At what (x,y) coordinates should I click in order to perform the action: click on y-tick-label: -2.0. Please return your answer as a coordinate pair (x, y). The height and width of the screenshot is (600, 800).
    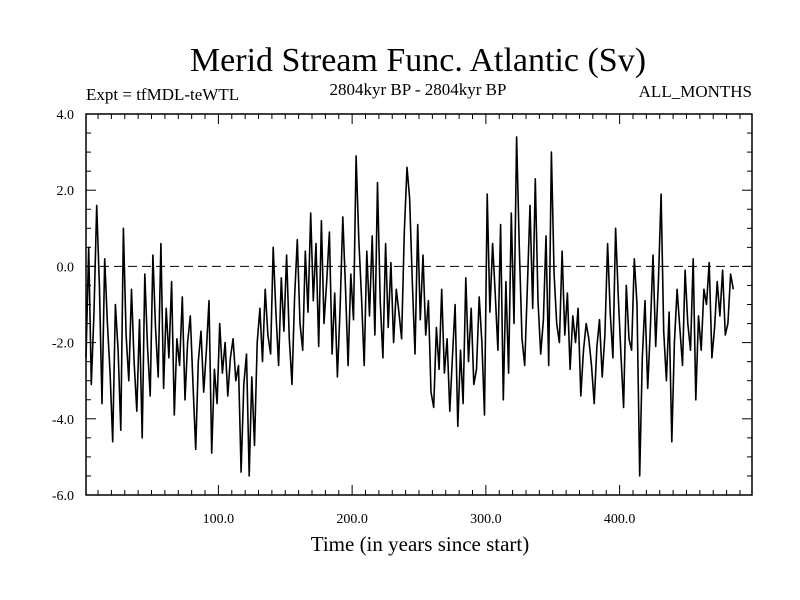
    Looking at the image, I should click on (63, 344).